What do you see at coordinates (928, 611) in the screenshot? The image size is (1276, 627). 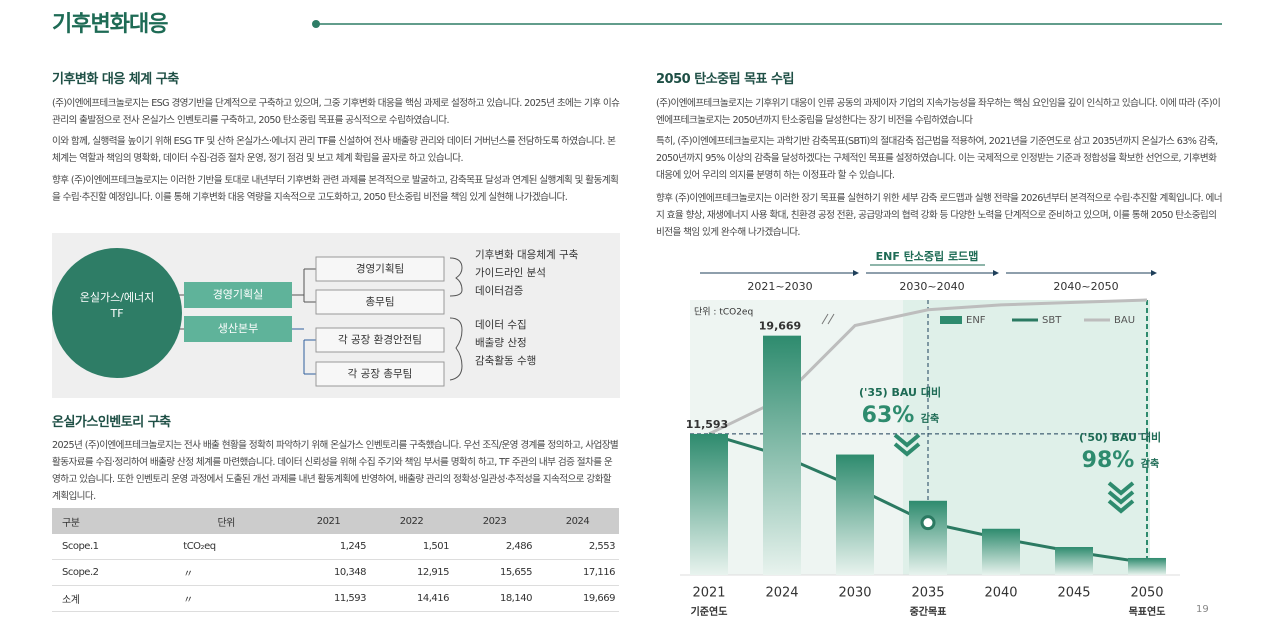 I see `x-note: 중간목표` at bounding box center [928, 611].